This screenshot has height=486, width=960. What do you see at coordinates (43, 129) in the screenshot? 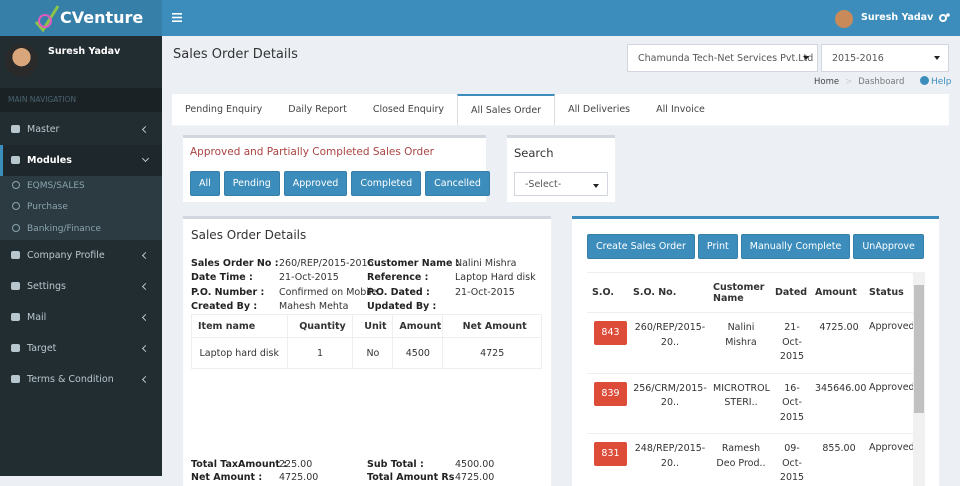
I see `nav-label: Master` at bounding box center [43, 129].